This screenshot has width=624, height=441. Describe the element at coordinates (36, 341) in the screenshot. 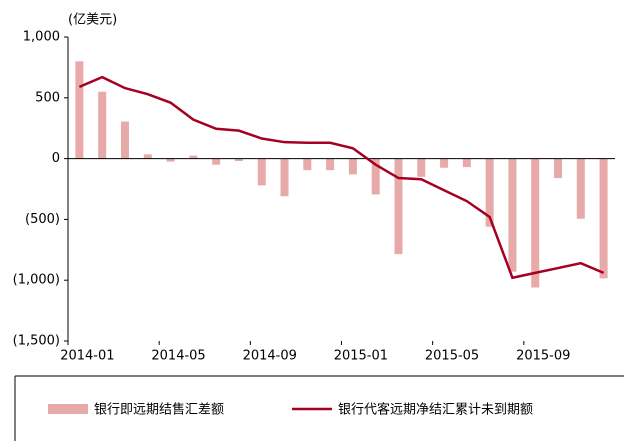

I see `y-tick-label: (1,500)` at that location.